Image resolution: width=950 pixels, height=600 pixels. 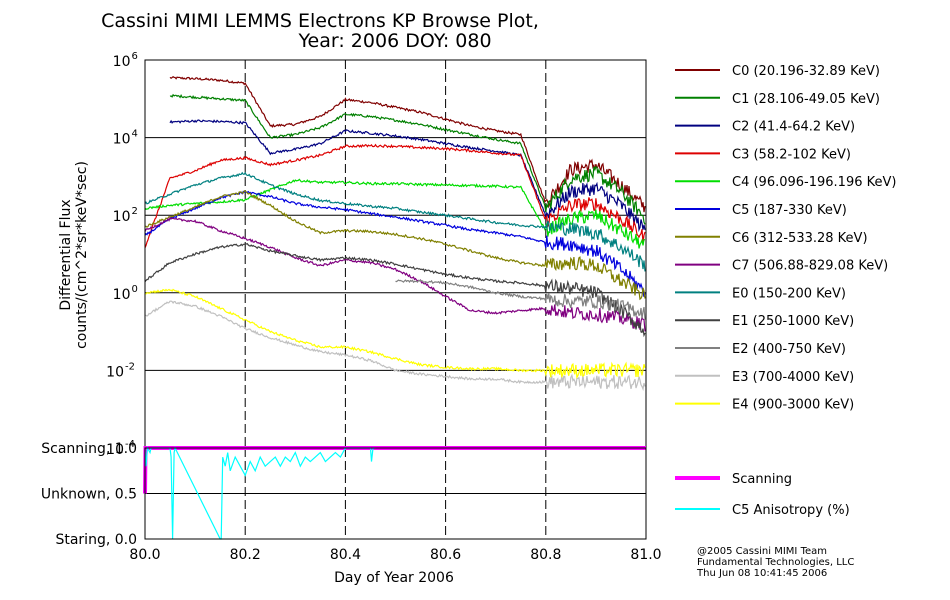 I want to click on copyright-line1: @2005 Cassini MIMI Team, so click(x=762, y=551).